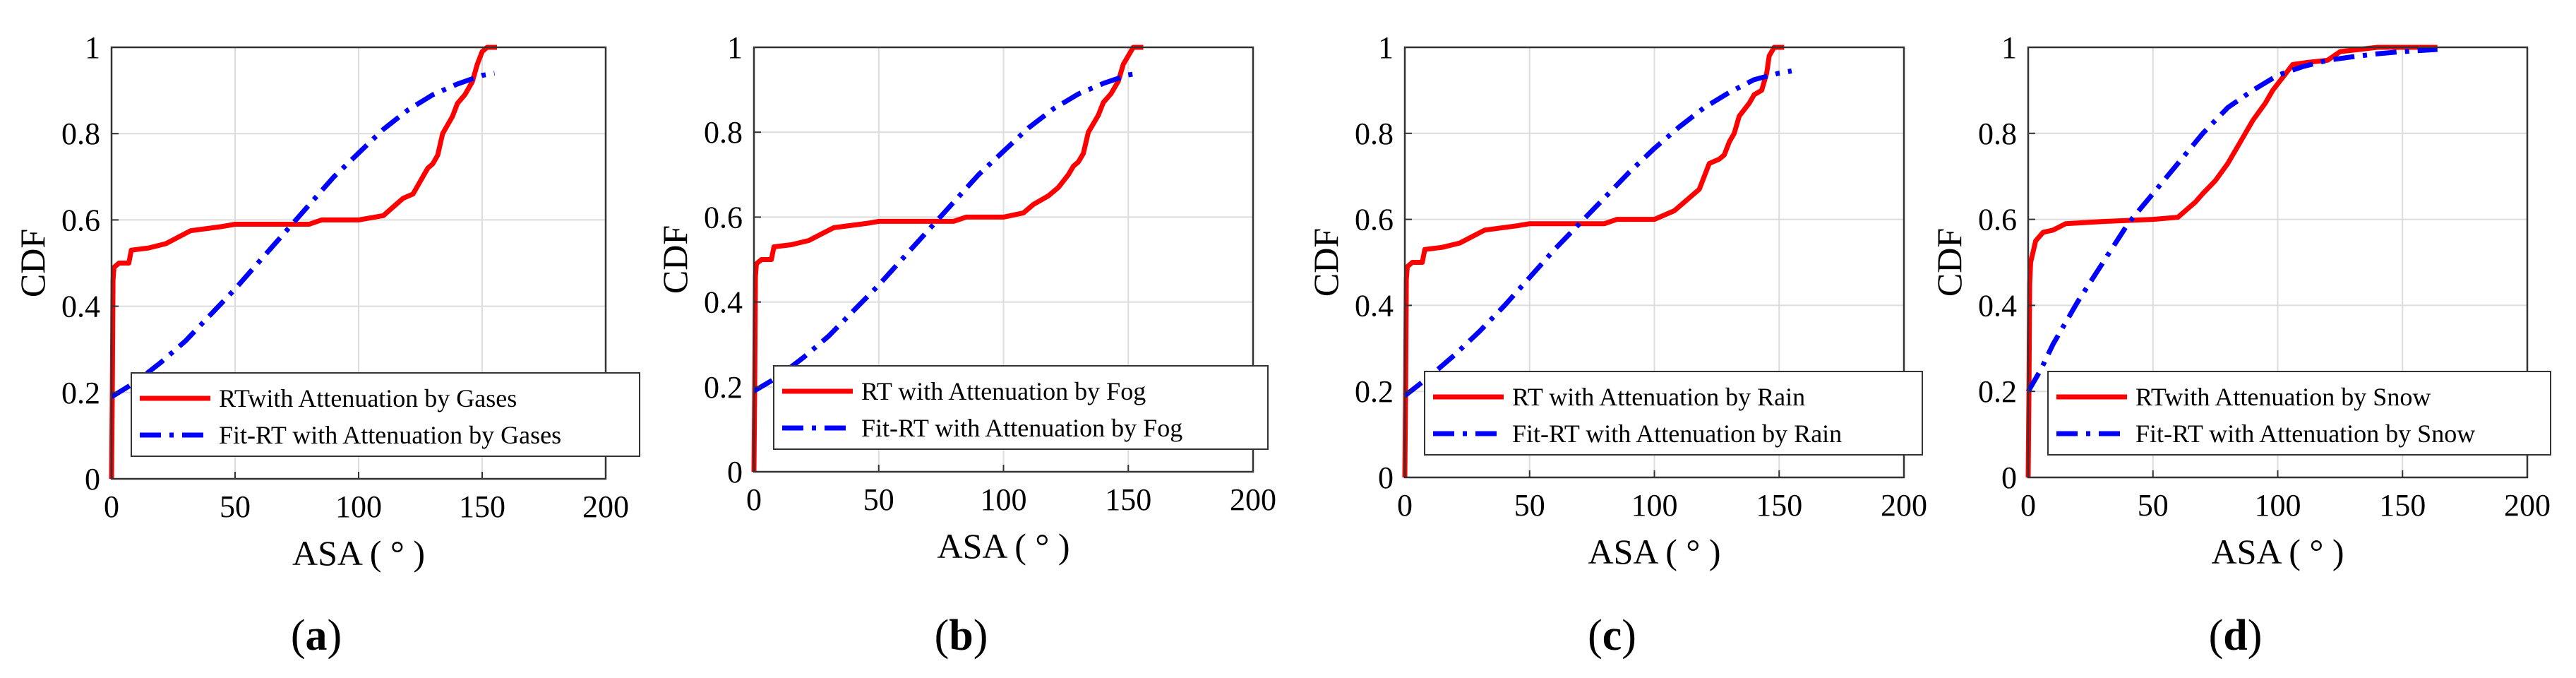 Image resolution: width=2576 pixels, height=678 pixels. I want to click on panel-letter: b, so click(961, 636).